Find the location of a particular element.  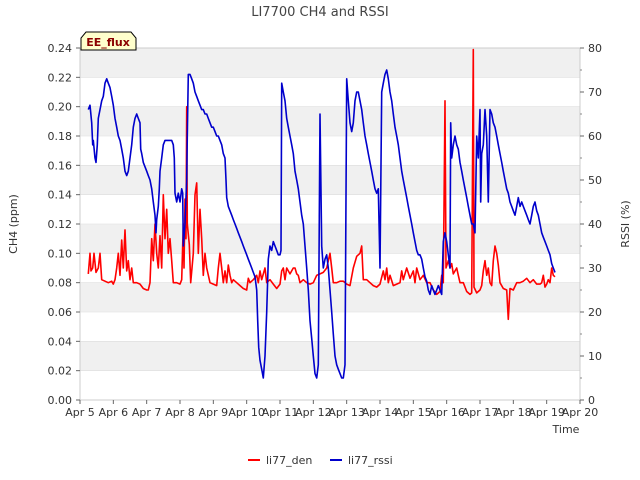

y-right-tick-label: 30 is located at coordinates (595, 268).